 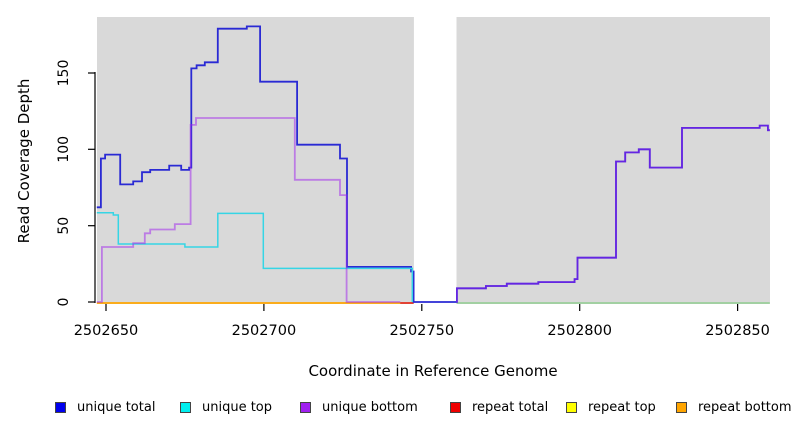 What do you see at coordinates (64, 149) in the screenshot?
I see `y-tick-label: 100` at bounding box center [64, 149].